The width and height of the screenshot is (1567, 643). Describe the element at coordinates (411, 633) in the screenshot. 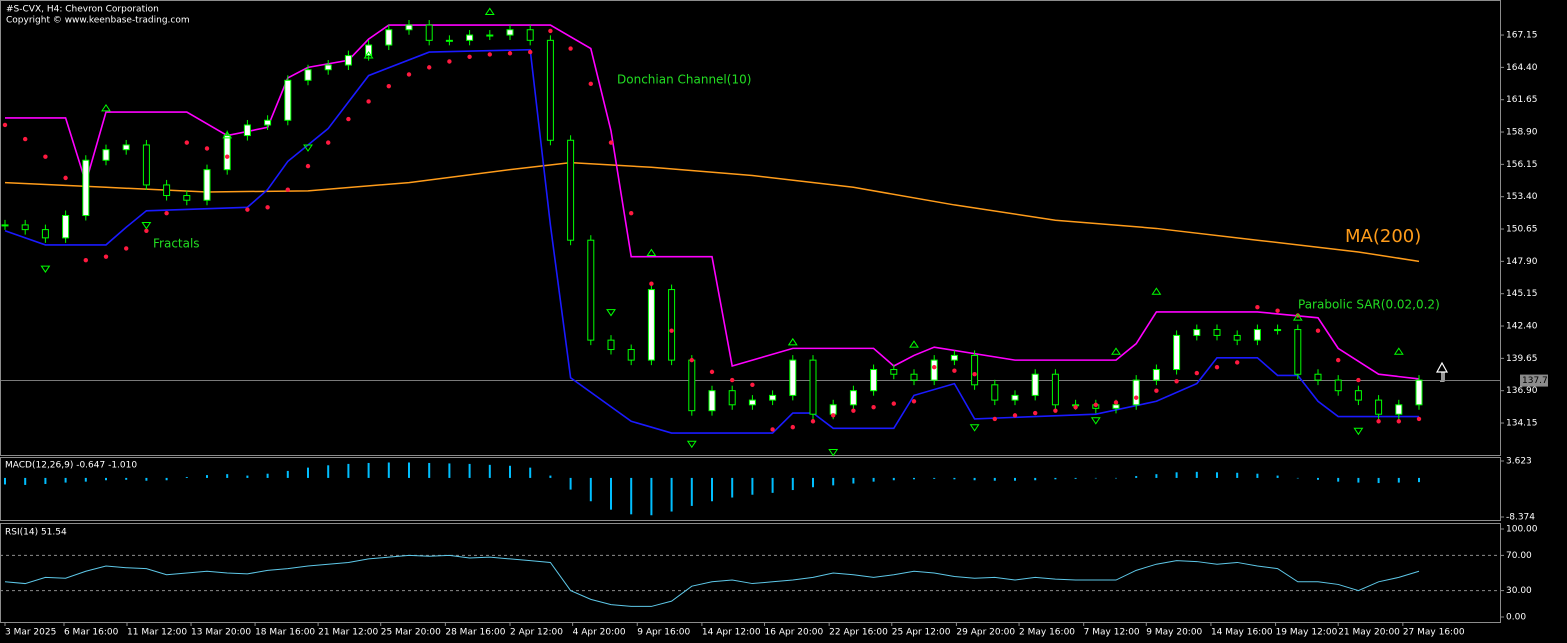

I see `x-tick-label: 25 Mar 20:00` at that location.